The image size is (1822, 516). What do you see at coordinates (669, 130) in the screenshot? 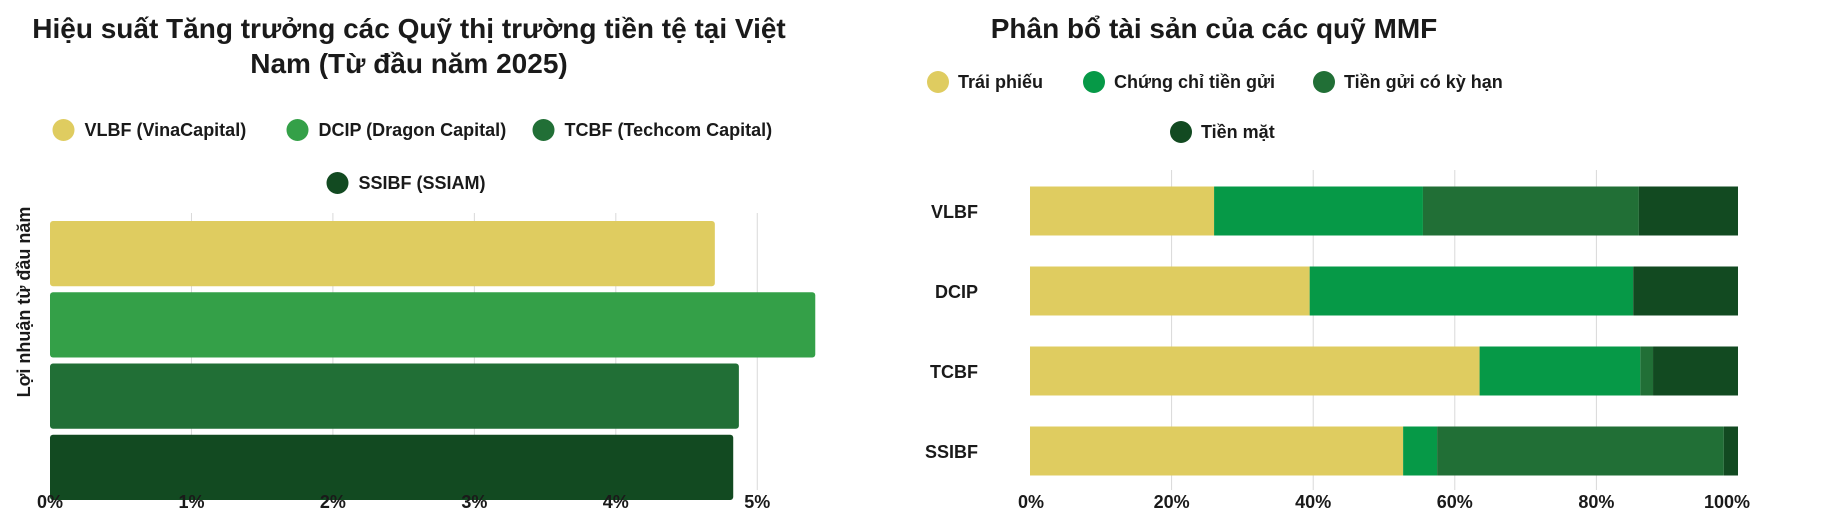
I see `legend-label: TCBF (Techcom Capital)` at bounding box center [669, 130].